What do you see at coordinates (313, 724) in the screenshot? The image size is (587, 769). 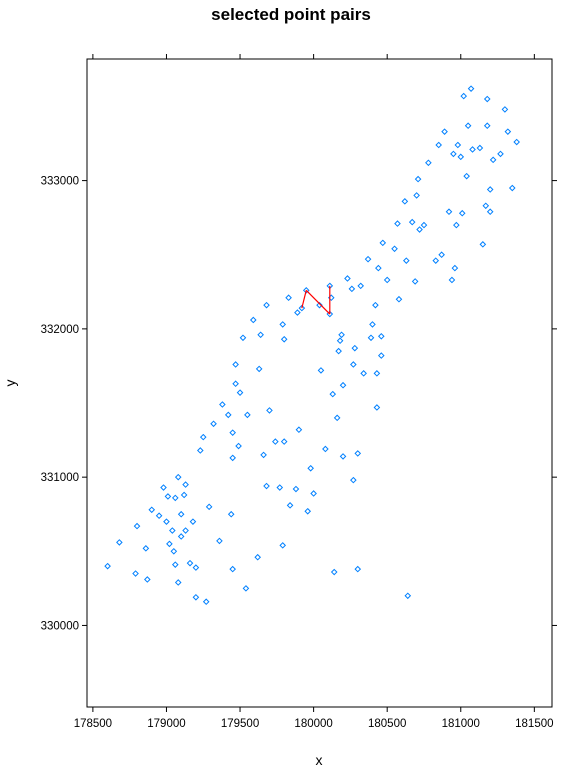 I see `x-tick-label: 180000` at bounding box center [313, 724].